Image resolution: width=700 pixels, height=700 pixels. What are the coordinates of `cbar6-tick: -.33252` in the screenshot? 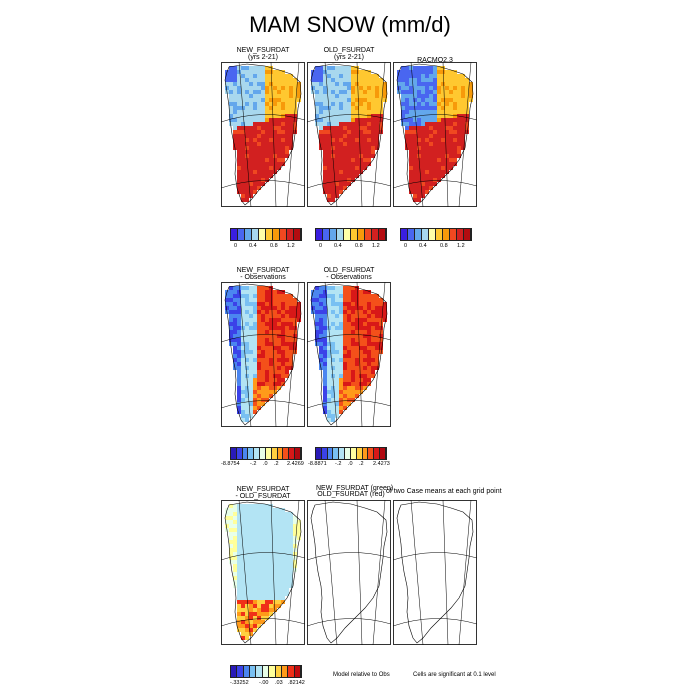 It's located at (239, 683).